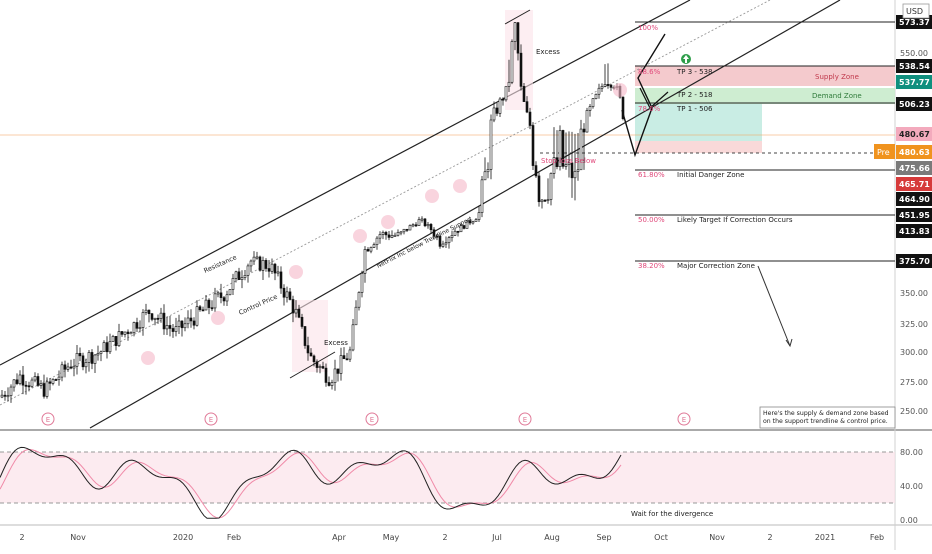 This screenshot has height=554, width=932. I want to click on pre-badge: Pre, so click(883, 152).